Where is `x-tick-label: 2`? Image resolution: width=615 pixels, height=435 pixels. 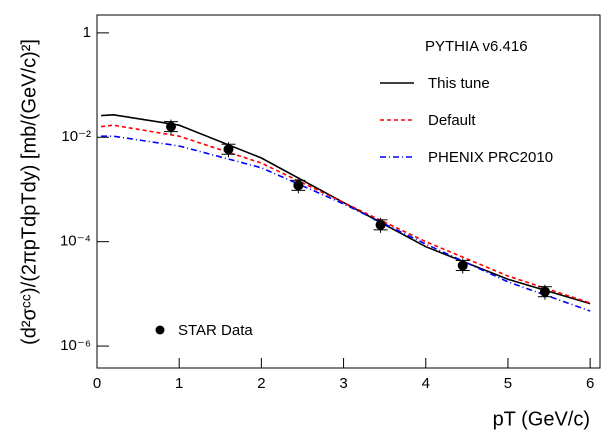
x-tick-label: 2 is located at coordinates (261, 383).